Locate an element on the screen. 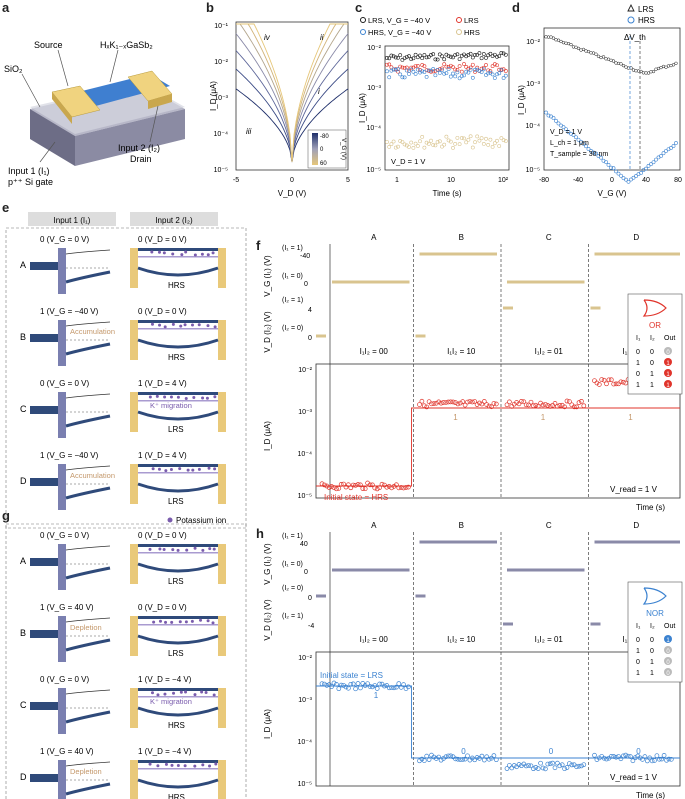  xtick: 10² is located at coordinates (503, 180).